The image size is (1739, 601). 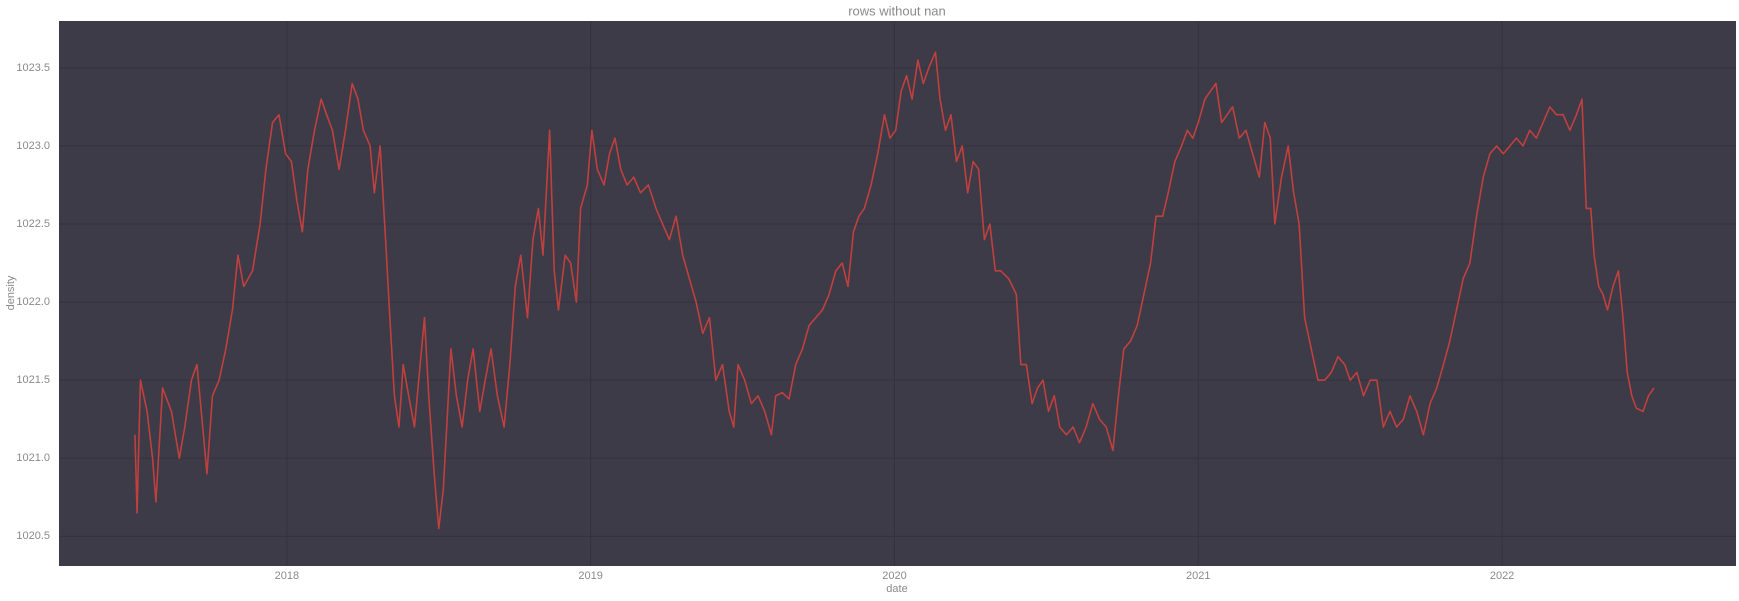 What do you see at coordinates (1502, 576) in the screenshot?
I see `x-tick-label: 2022` at bounding box center [1502, 576].